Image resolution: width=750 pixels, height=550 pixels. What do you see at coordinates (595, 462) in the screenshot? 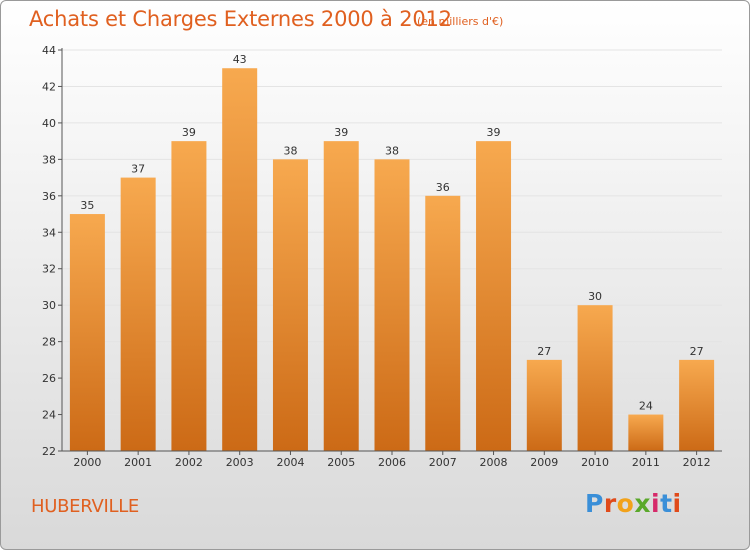
I see `x-tick-label: 2010` at bounding box center [595, 462].